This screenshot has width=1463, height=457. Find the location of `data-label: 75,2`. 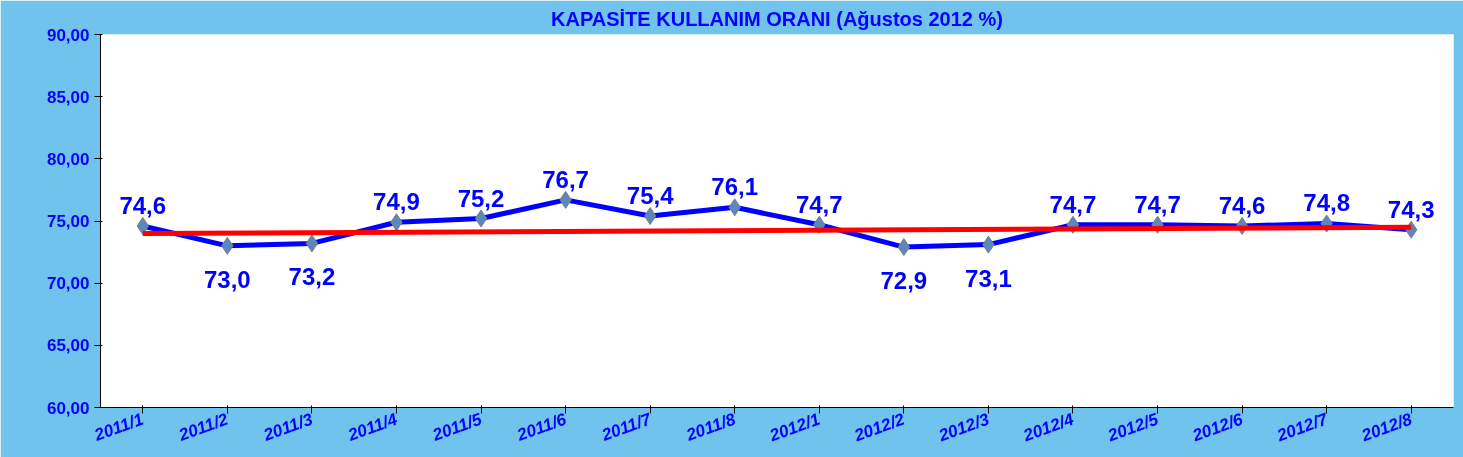

data-label: 75,2 is located at coordinates (481, 198).